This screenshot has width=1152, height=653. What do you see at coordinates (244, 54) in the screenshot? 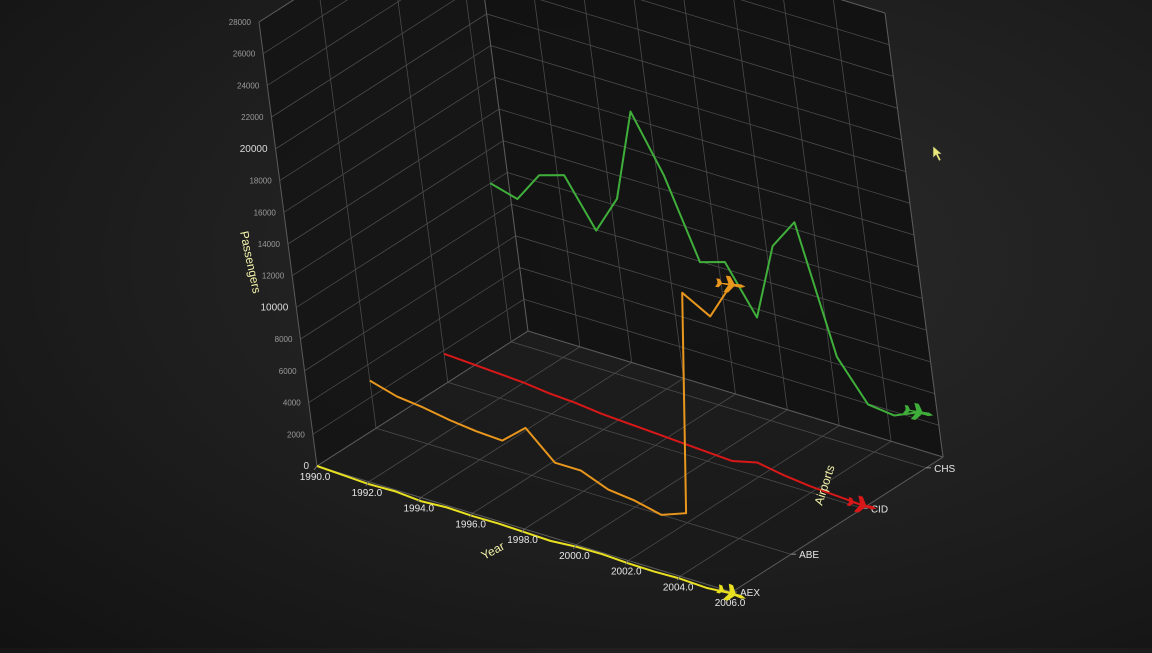
I see `y-tick-label: 26000` at bounding box center [244, 54].